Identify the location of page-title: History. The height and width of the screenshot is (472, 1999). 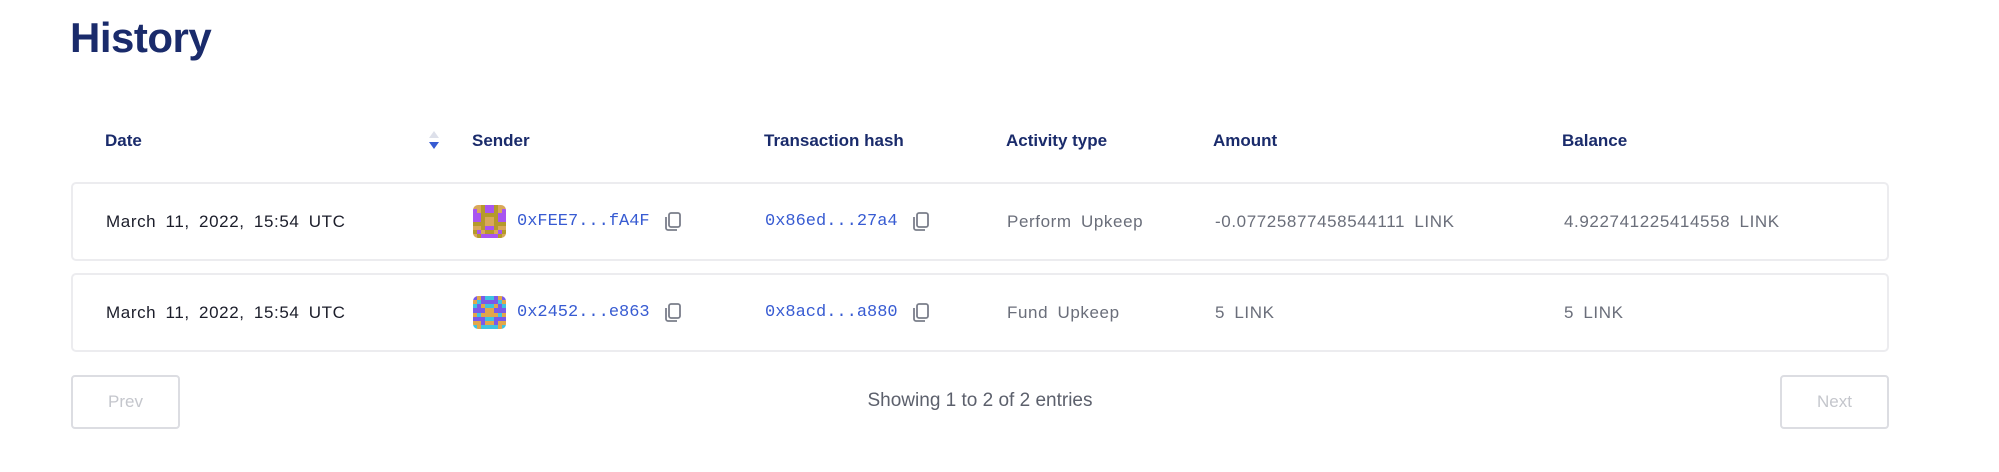
(141, 37).